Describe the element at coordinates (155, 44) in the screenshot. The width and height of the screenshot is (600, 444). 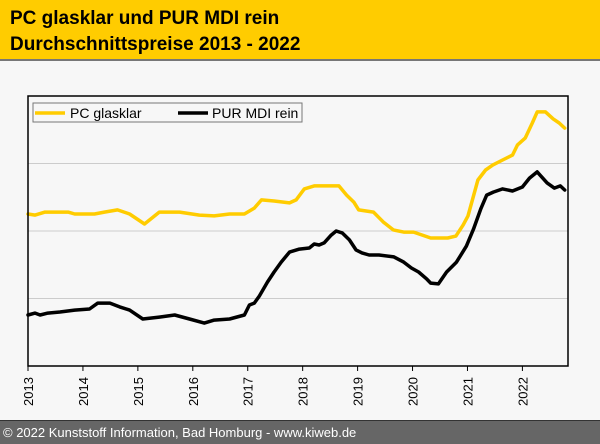
I see `chart-title-line2: Durchschnittspreise 2013 - 2022` at that location.